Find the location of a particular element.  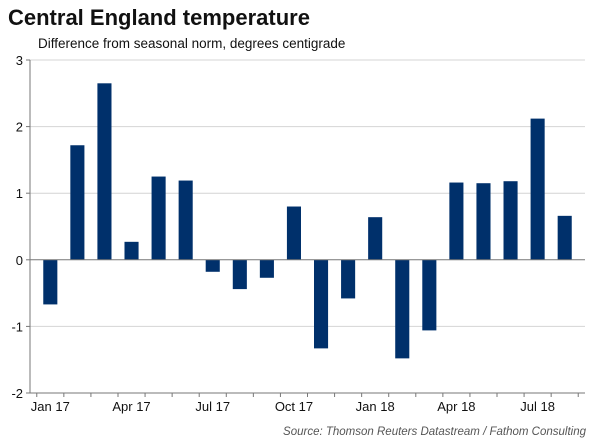

y-tick-label: 3 is located at coordinates (19, 60).